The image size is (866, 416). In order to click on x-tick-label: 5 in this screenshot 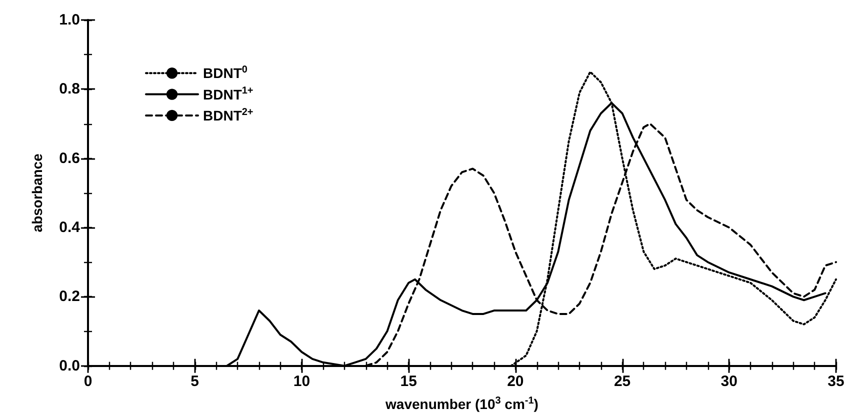, I will do `click(195, 381)`.